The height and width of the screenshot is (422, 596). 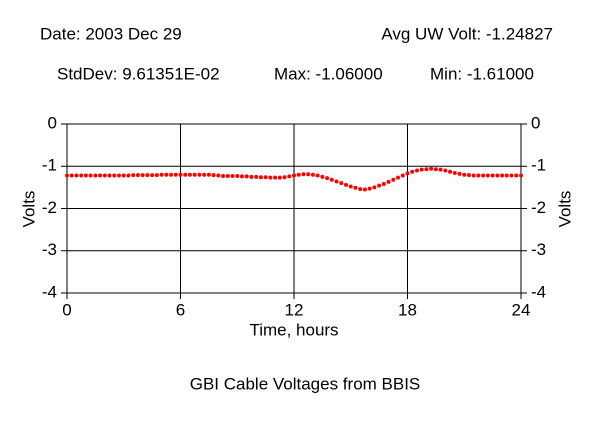 I want to click on annotation: Max: -1.06000, so click(x=328, y=73).